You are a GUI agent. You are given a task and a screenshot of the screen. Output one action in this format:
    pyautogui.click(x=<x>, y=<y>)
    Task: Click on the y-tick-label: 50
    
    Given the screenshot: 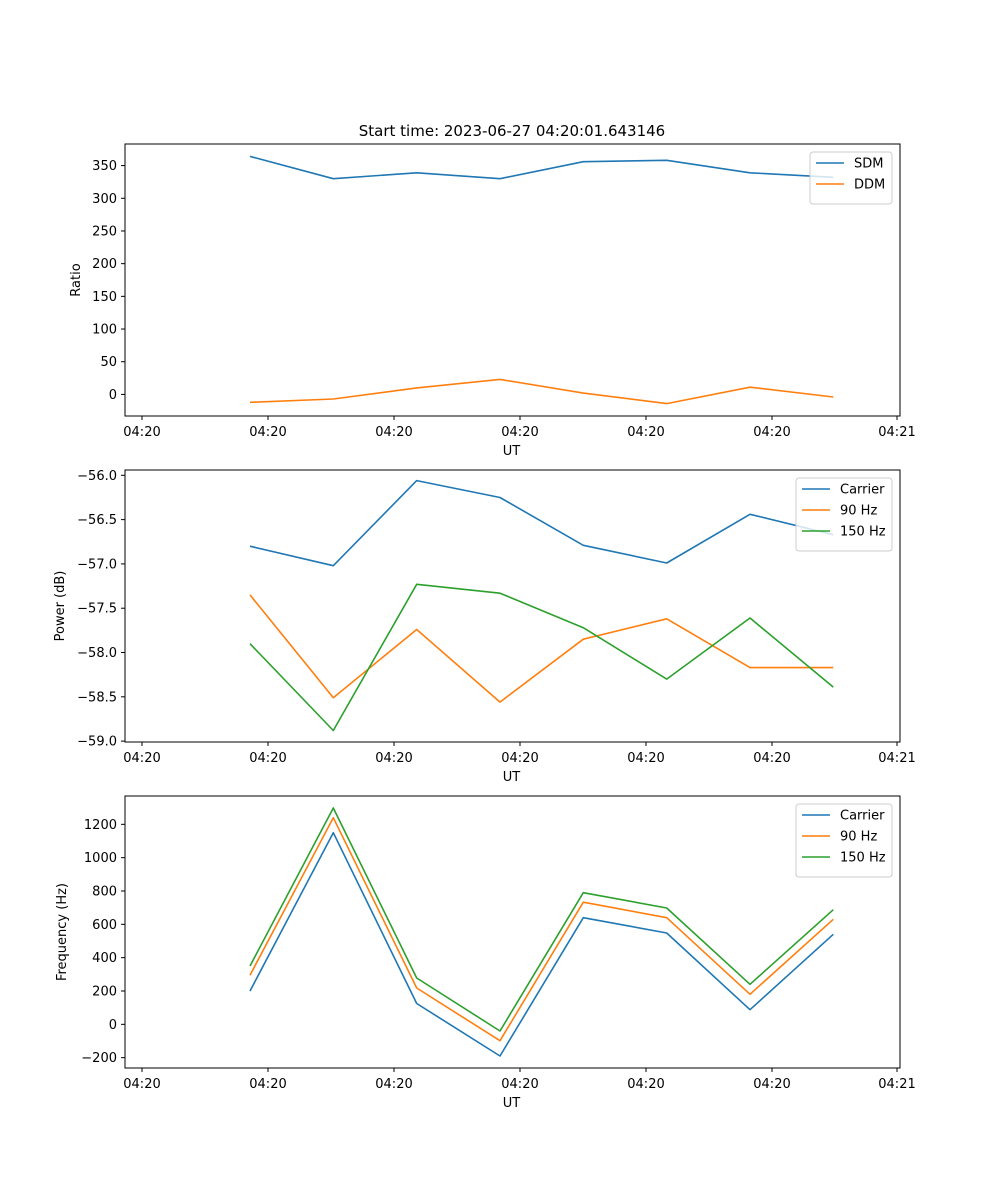 What is the action you would take?
    pyautogui.click(x=108, y=362)
    